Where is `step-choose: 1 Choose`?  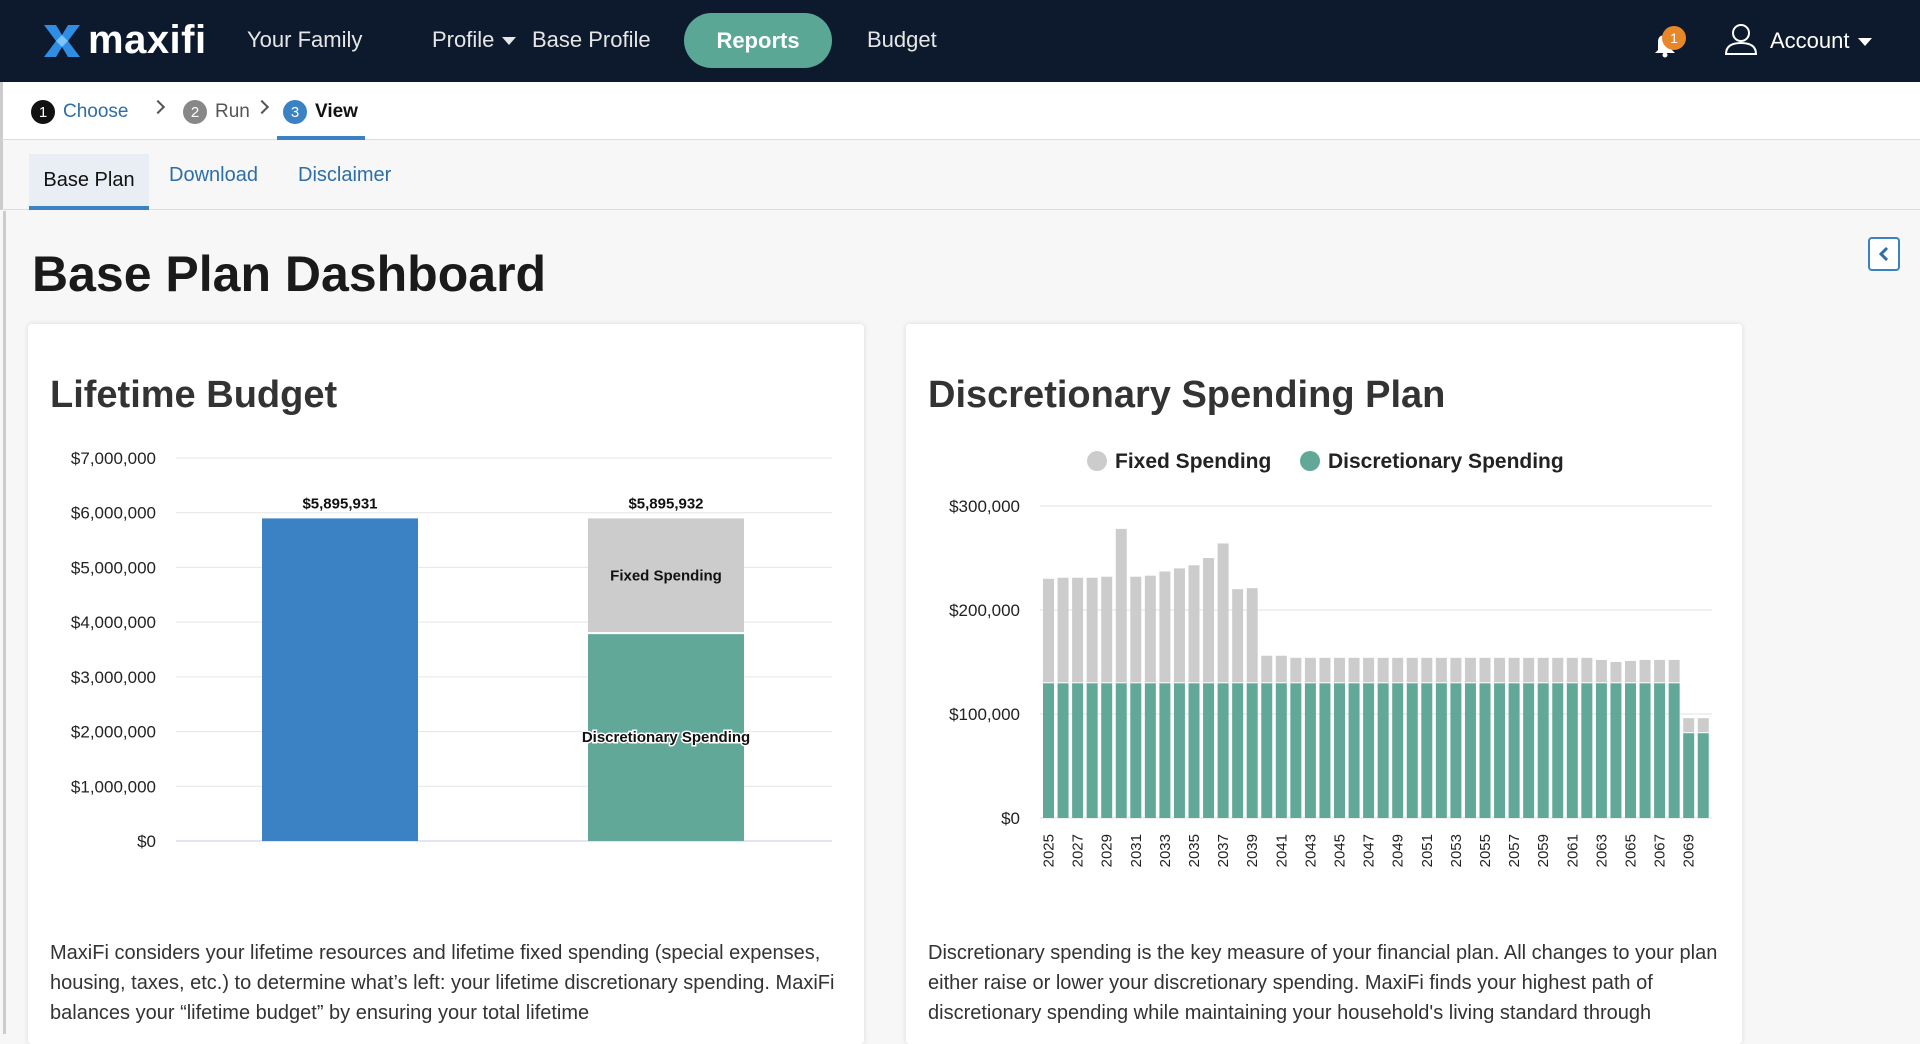
step-choose: 1 Choose is located at coordinates (80, 112).